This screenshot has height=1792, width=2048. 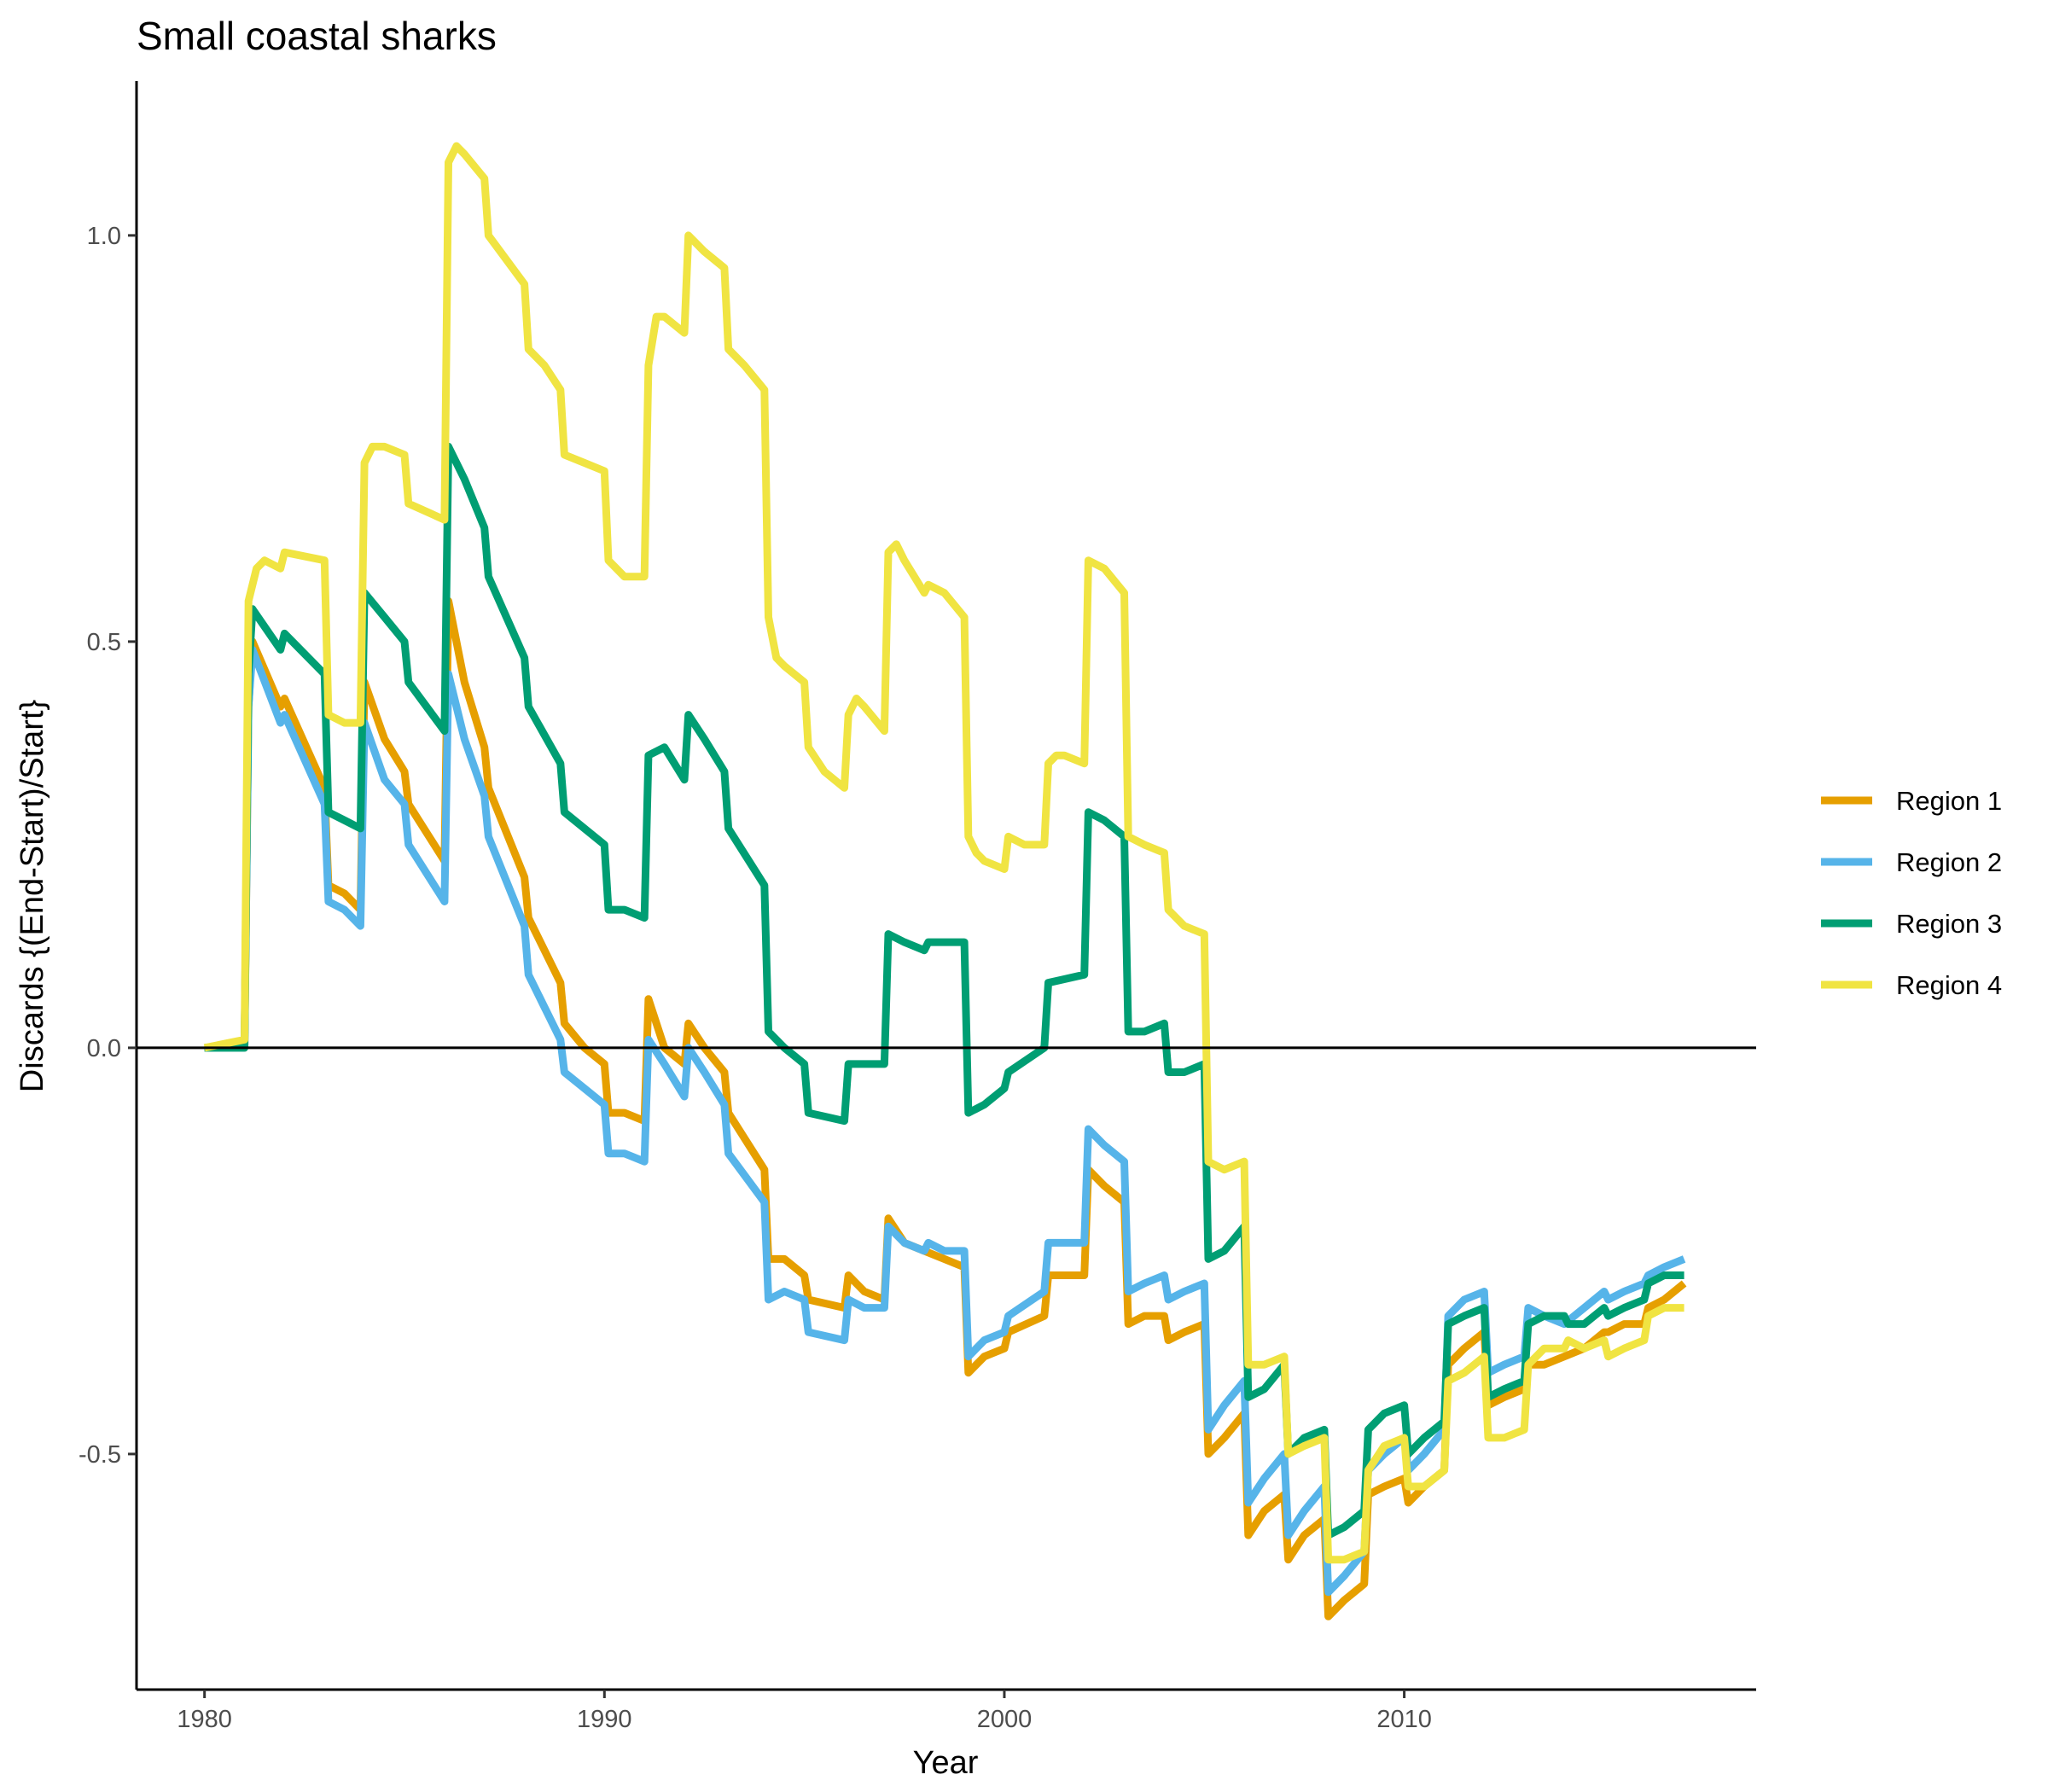 What do you see at coordinates (317, 36) in the screenshot?
I see `chart-title: Small coastal sharks` at bounding box center [317, 36].